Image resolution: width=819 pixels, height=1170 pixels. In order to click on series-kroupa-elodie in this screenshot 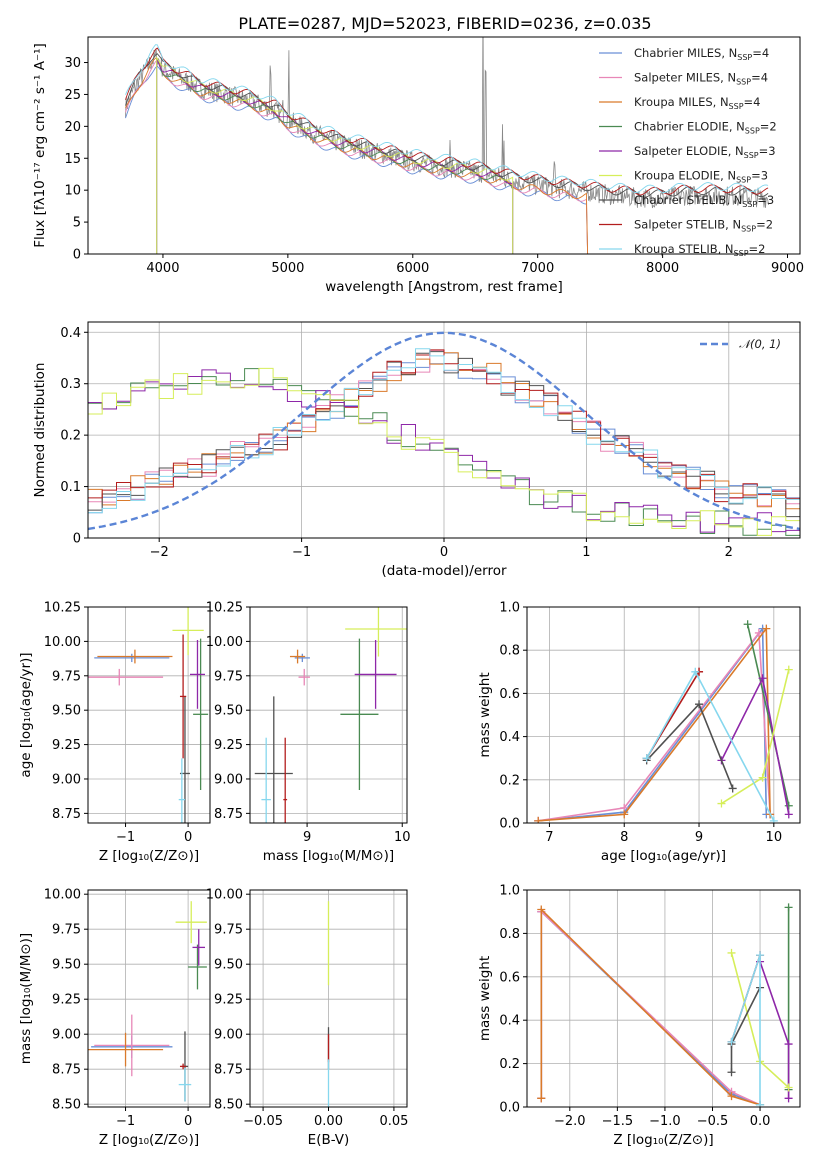, I will do `click(755, 736)`.